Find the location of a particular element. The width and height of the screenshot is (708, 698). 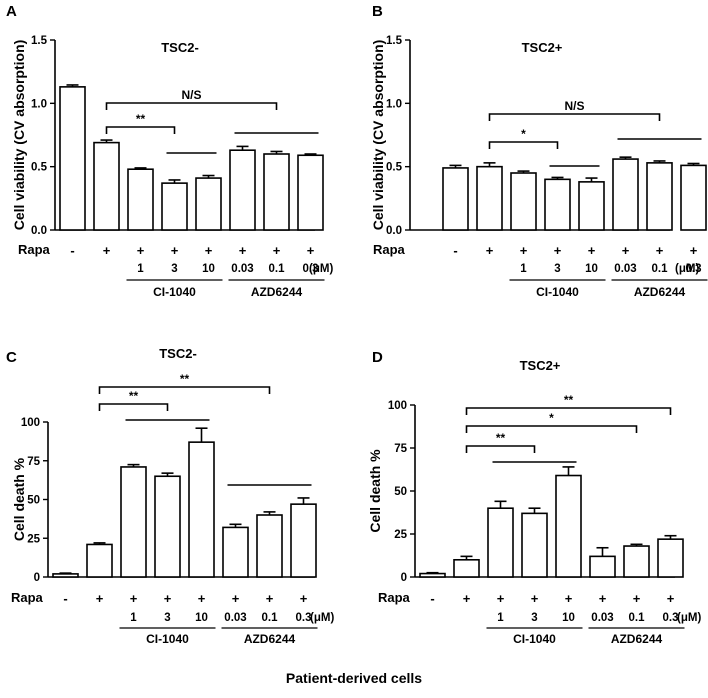

panel-c-group-label: AZD6244 is located at coordinates (270, 639).